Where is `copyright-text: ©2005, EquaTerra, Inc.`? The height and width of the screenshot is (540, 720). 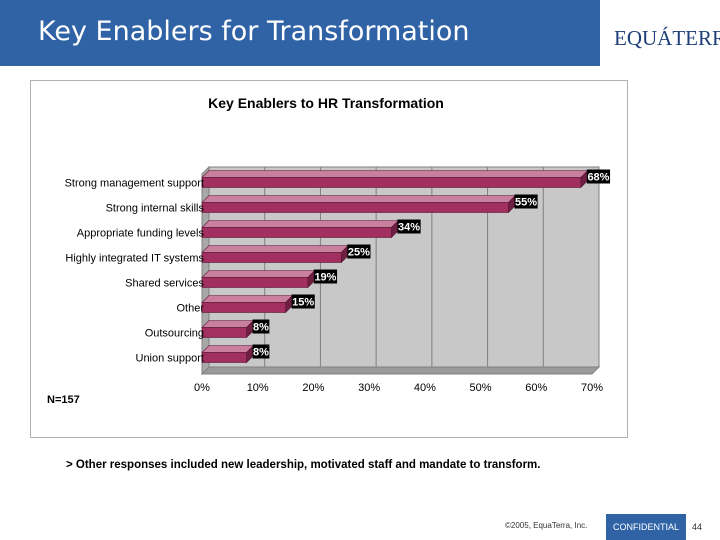 copyright-text: ©2005, EquaTerra, Inc. is located at coordinates (546, 525).